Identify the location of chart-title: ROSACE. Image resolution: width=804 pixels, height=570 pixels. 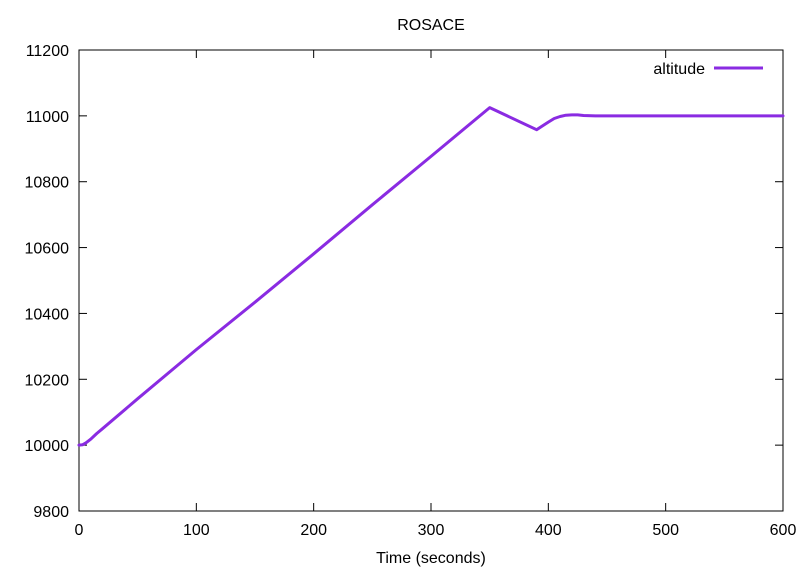
(431, 25).